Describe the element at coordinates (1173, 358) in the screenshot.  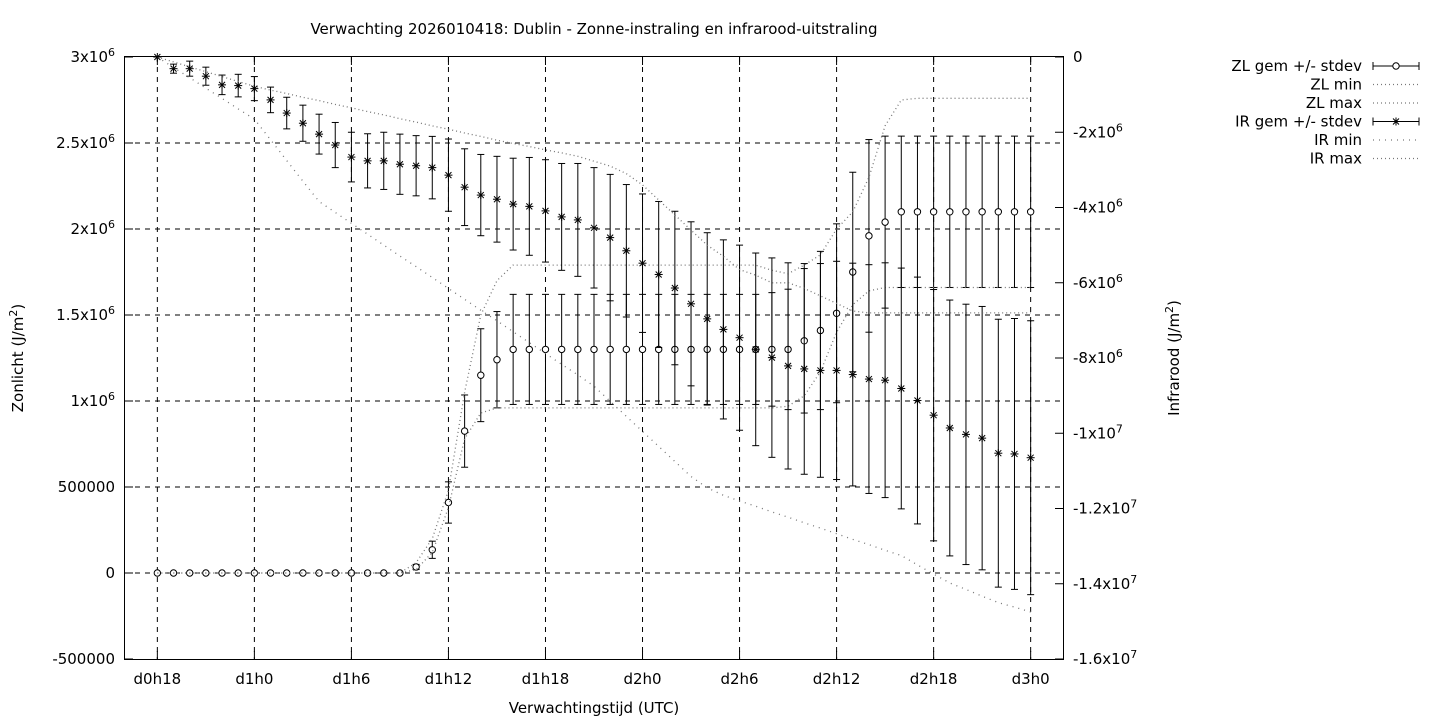
I see `y-axis-right-title: Infrarood (J/m2)` at that location.